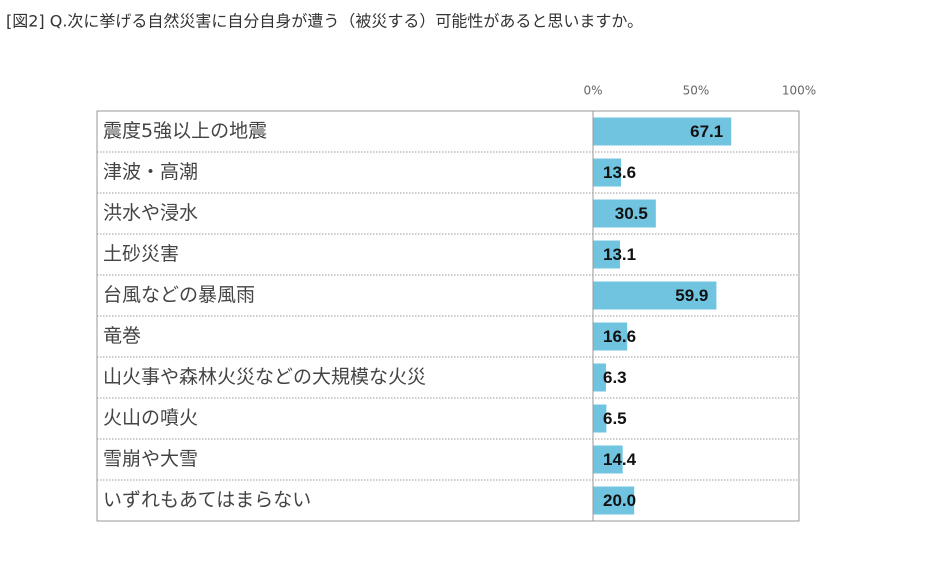  Describe the element at coordinates (691, 295) in the screenshot. I see `value-label: 59.9` at that location.